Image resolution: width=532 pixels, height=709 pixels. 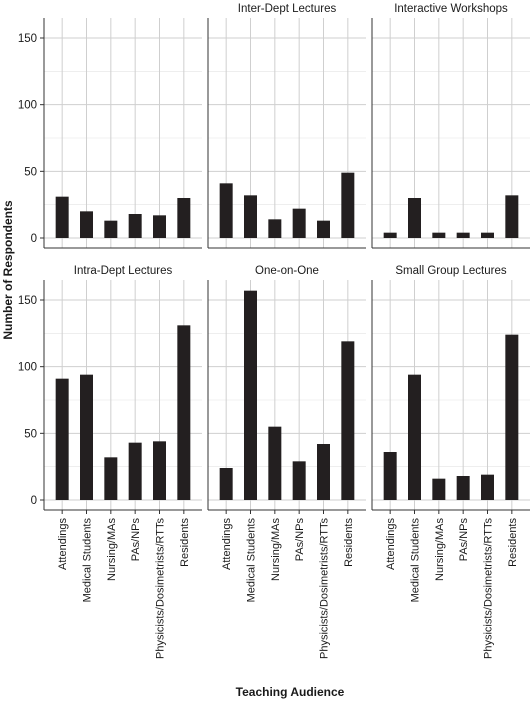 I want to click on panel-title: One-on-One, so click(x=287, y=271).